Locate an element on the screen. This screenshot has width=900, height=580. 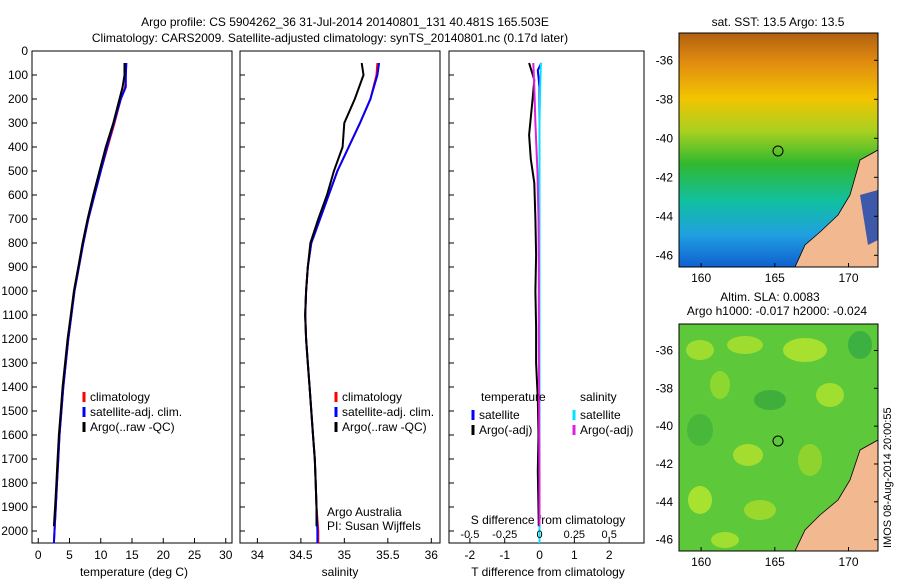
map1-lat-label: -36 is located at coordinates (665, 60).